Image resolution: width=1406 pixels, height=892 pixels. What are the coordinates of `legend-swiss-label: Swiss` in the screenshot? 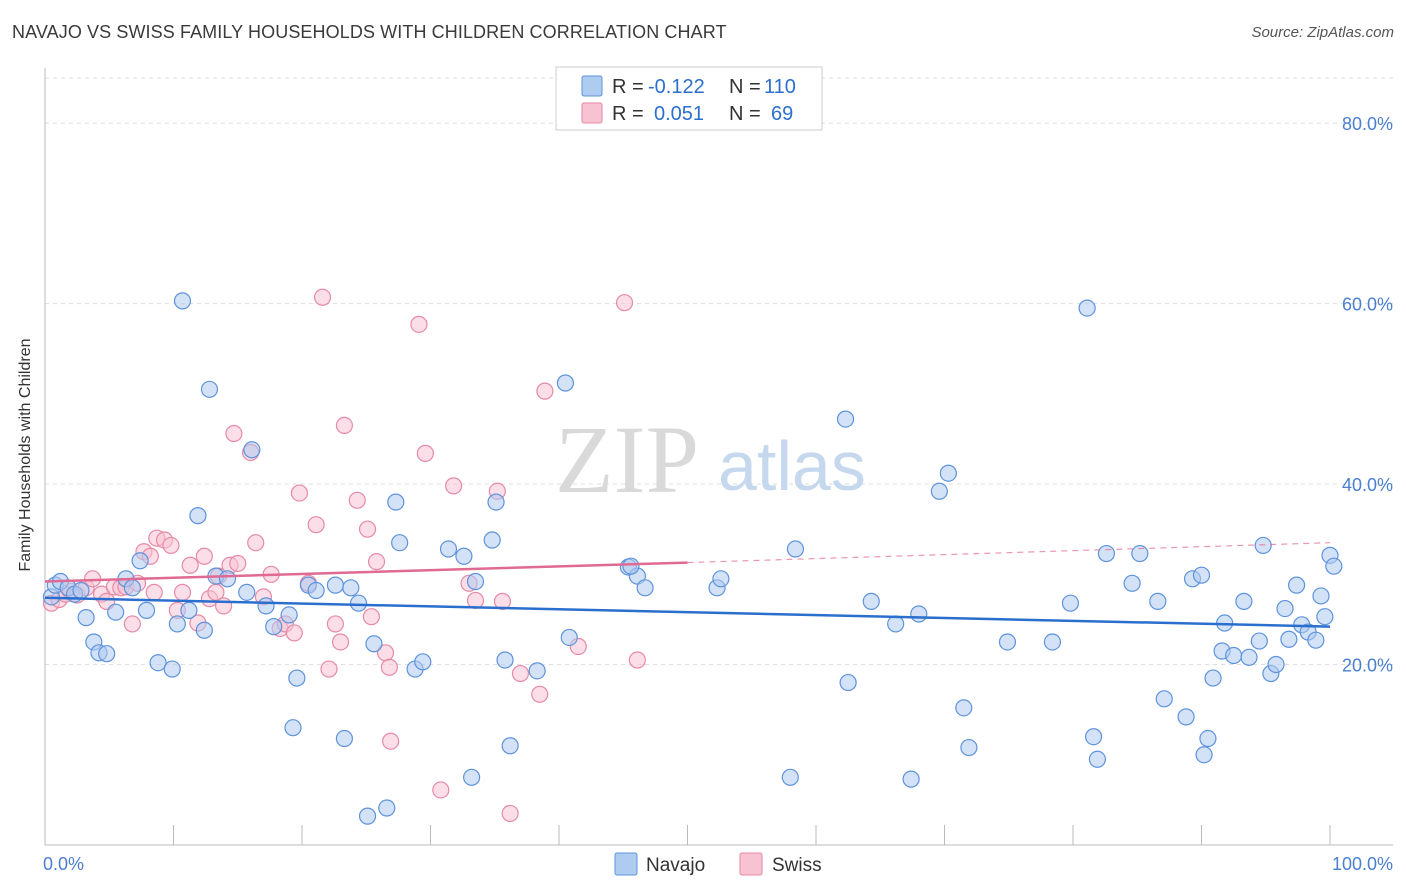 It's located at (797, 865).